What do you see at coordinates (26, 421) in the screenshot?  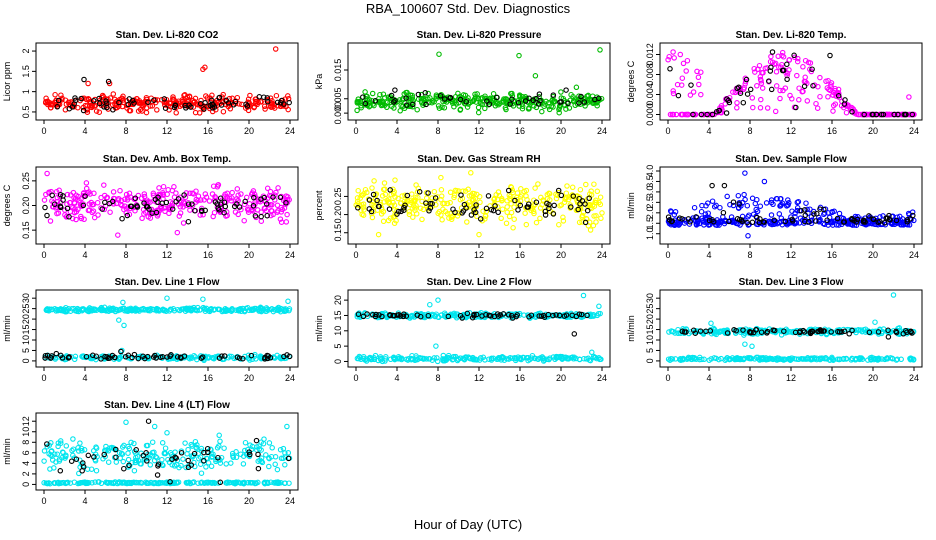 I see `y-tick-label: 12` at bounding box center [26, 421].